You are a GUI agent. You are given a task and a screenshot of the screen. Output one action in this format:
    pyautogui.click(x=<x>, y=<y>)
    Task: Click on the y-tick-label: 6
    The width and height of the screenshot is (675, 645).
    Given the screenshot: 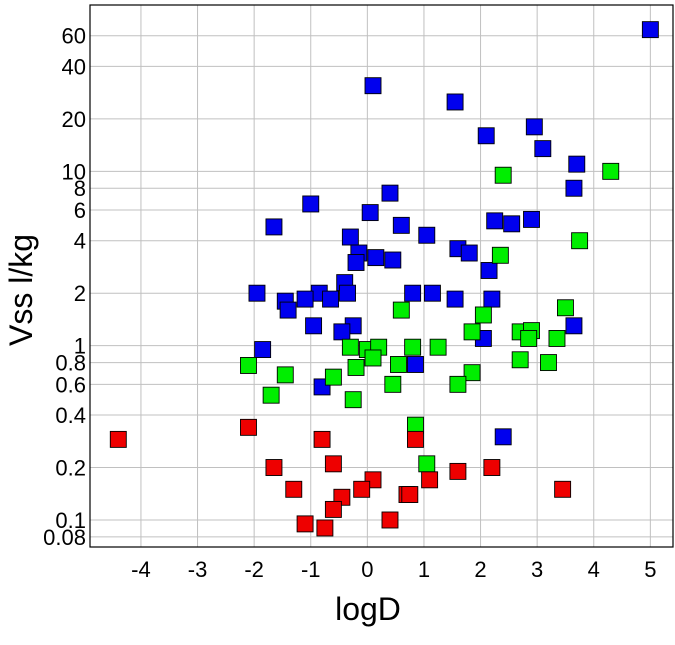 What is the action you would take?
    pyautogui.click(x=80, y=210)
    